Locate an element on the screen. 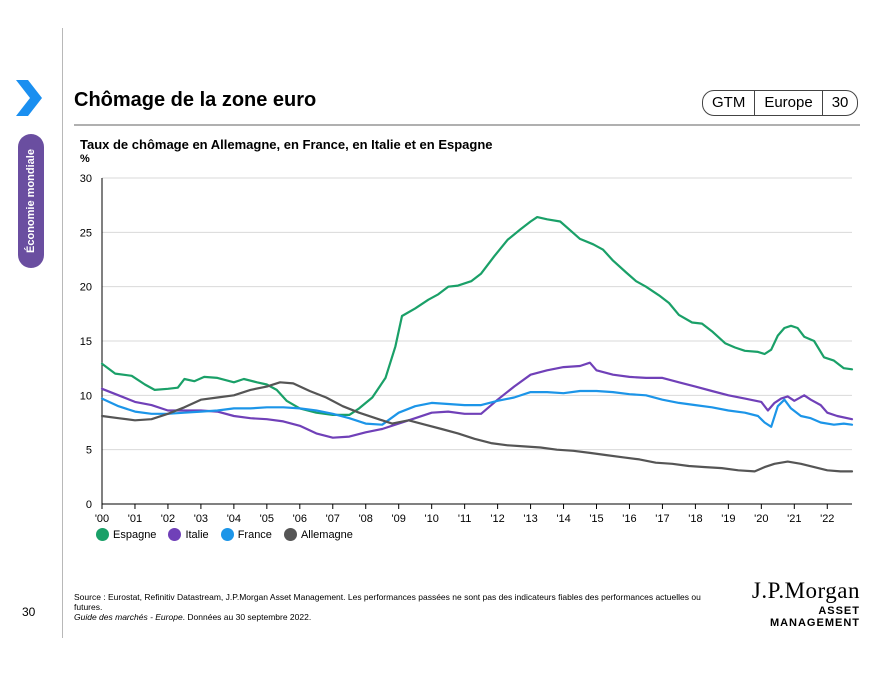 Image resolution: width=880 pixels, height=680 pixels. legend-item-italie: Italie is located at coordinates (188, 534).